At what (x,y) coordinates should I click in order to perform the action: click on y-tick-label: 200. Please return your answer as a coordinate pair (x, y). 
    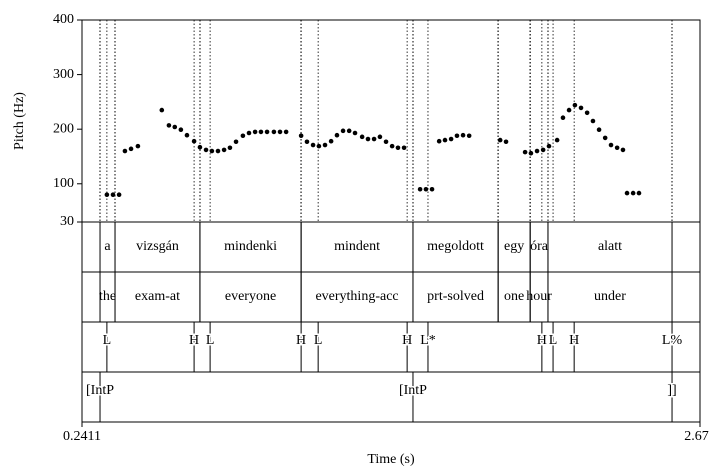
    Looking at the image, I should click on (63, 128).